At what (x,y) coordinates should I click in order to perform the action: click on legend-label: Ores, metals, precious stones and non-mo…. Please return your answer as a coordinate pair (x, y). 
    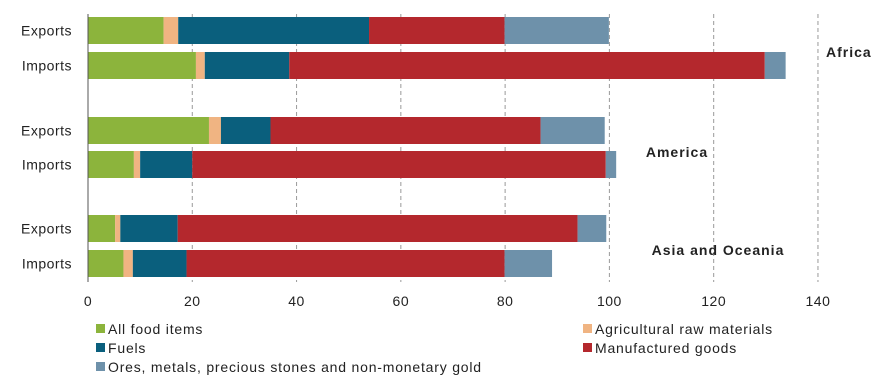
    Looking at the image, I should click on (295, 367).